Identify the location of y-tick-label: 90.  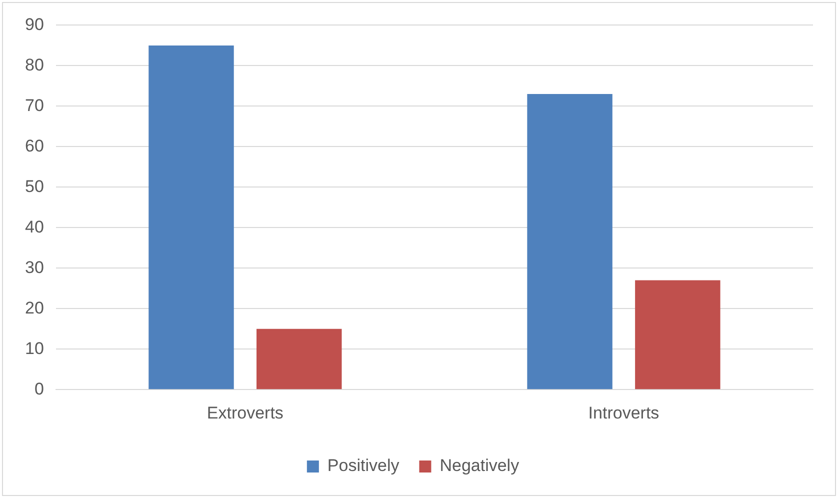
(34, 24).